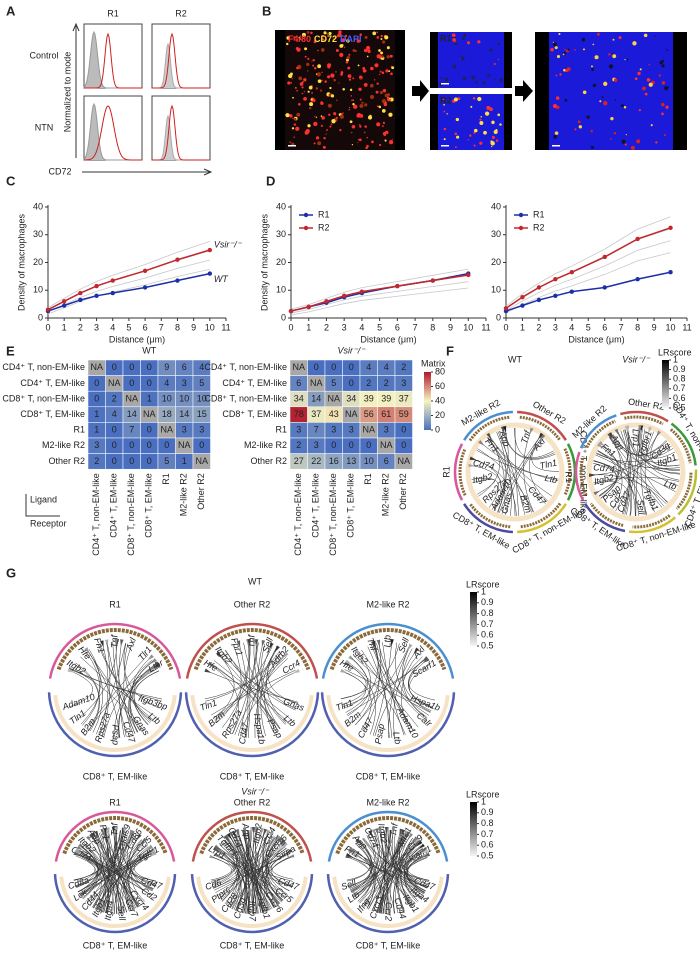 The width and height of the screenshot is (700, 957). What do you see at coordinates (166, 383) in the screenshot?
I see `cell-value: 4` at bounding box center [166, 383].